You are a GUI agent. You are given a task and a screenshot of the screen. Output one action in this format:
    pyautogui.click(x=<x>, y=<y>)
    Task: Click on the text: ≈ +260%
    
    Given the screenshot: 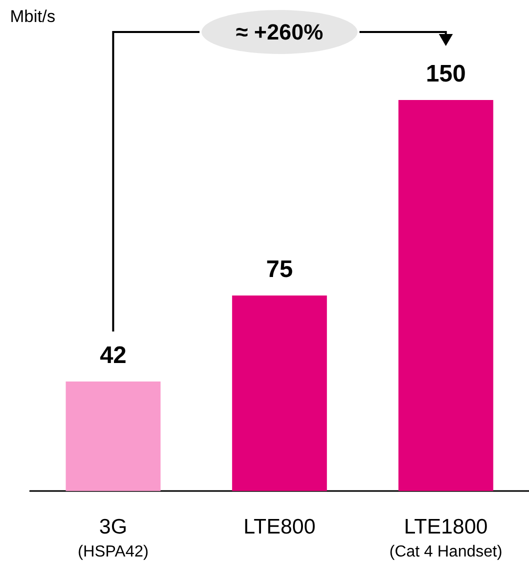 What is the action you would take?
    pyautogui.click(x=280, y=32)
    